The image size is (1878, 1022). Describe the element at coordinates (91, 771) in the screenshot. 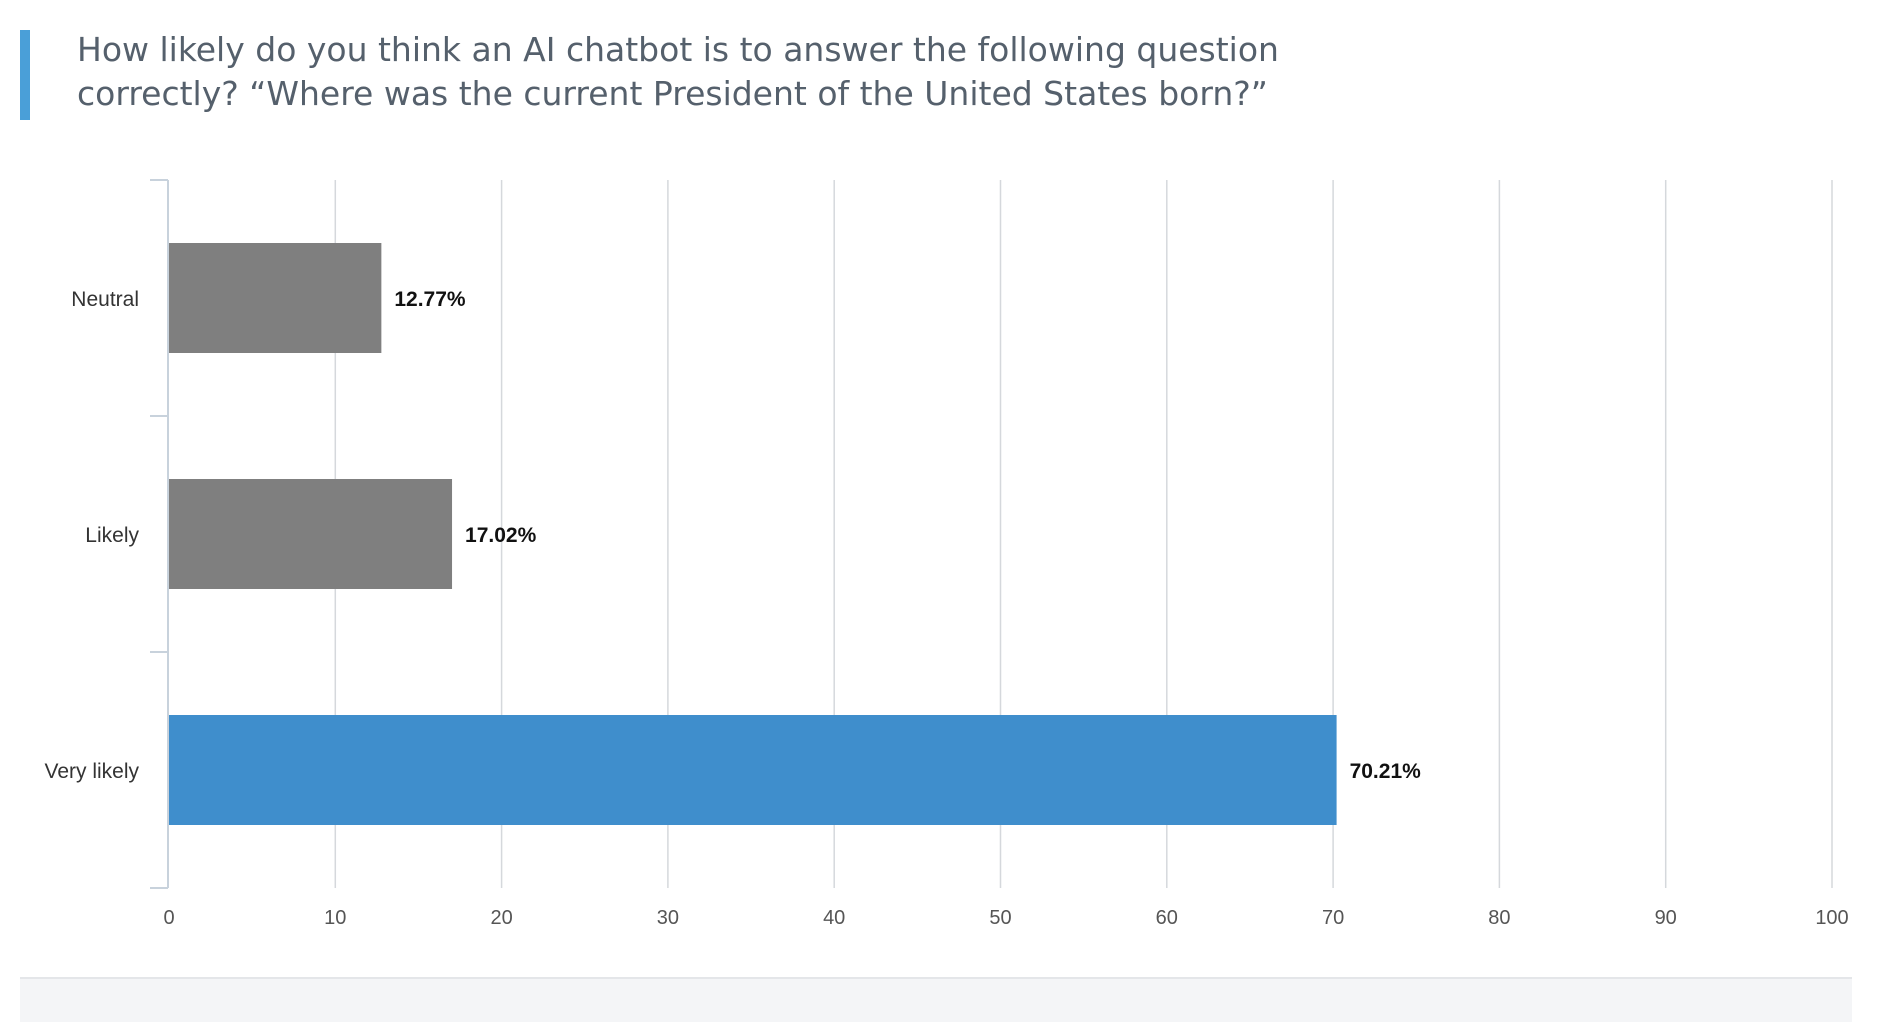

I see `category-label: Very likely` at that location.